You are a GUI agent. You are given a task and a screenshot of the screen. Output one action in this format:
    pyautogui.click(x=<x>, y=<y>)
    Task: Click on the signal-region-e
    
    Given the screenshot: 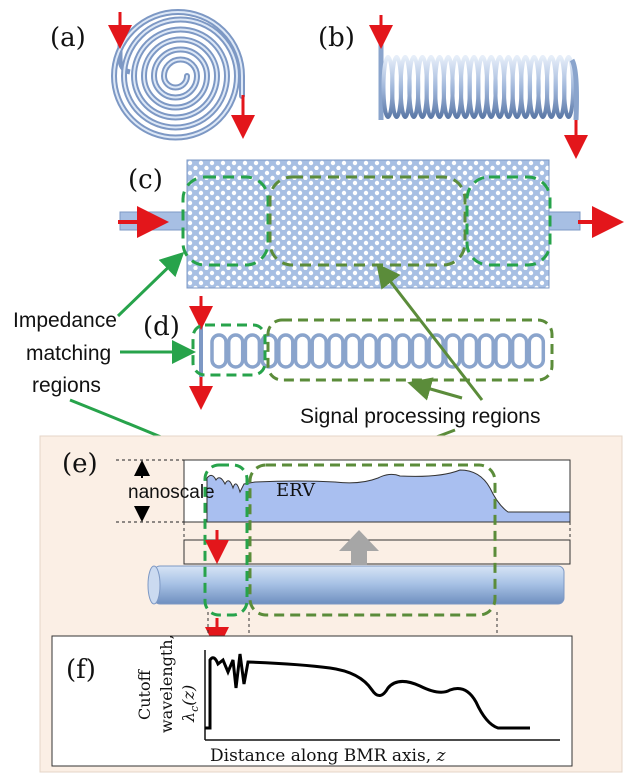 What is the action you would take?
    pyautogui.click(x=372, y=540)
    